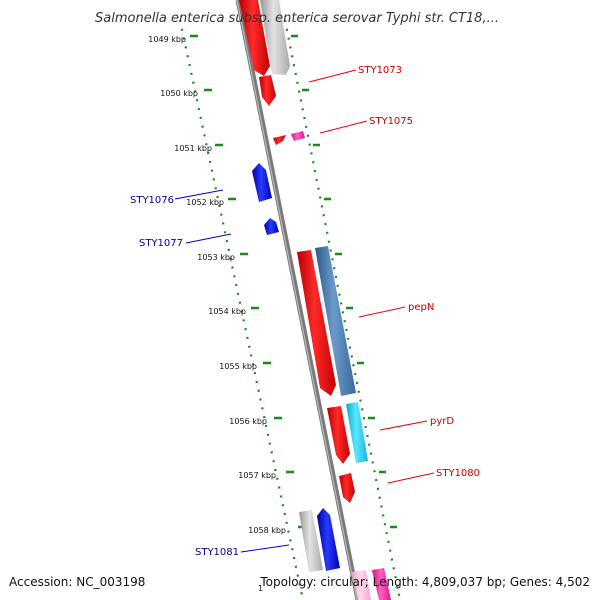  Describe the element at coordinates (248, 421) in the screenshot. I see `tick-label: 1056 kbp` at that location.